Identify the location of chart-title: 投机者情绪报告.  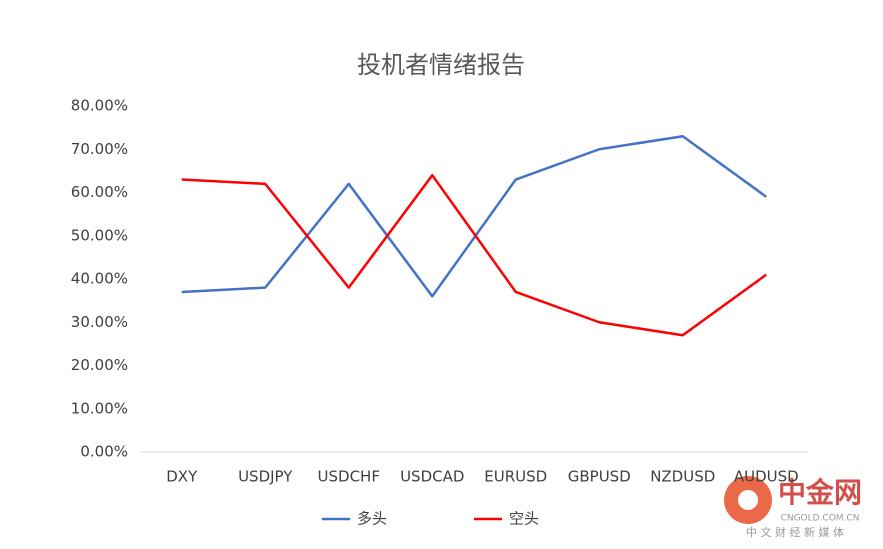
(441, 65).